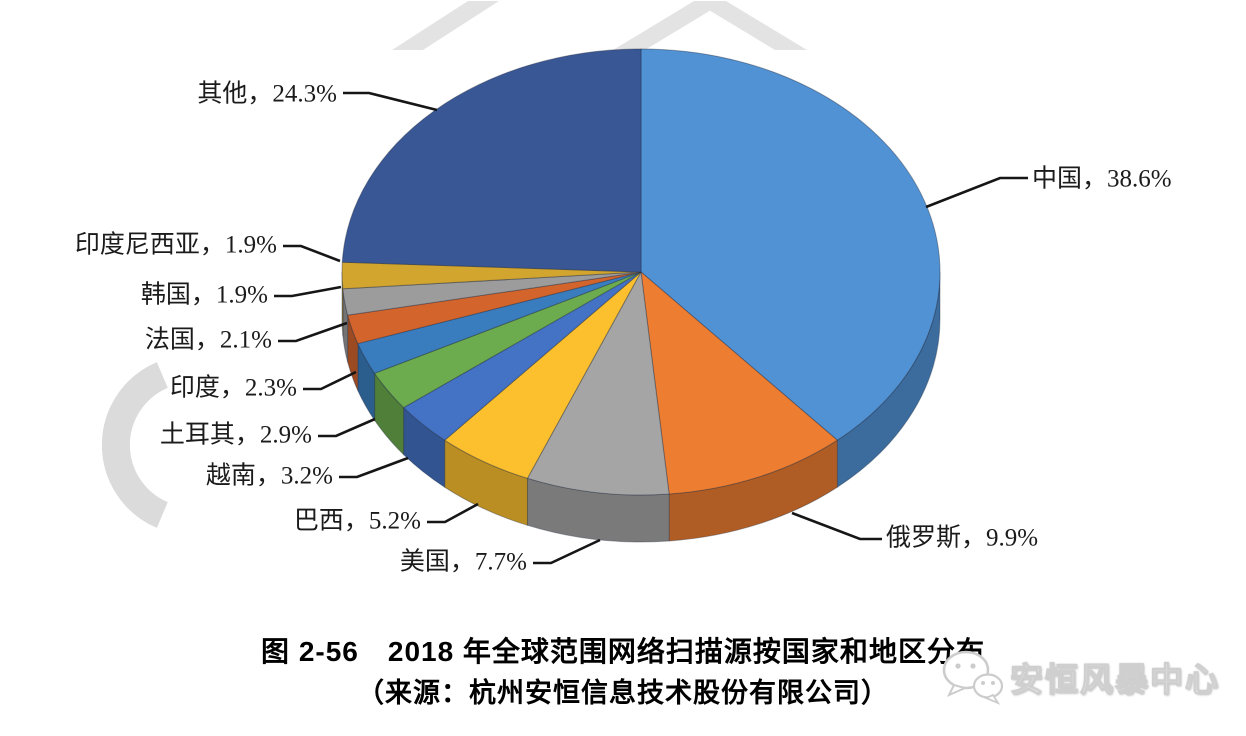  What do you see at coordinates (1102, 179) in the screenshot?
I see `slice-label-0: 中国，38.6%` at bounding box center [1102, 179].